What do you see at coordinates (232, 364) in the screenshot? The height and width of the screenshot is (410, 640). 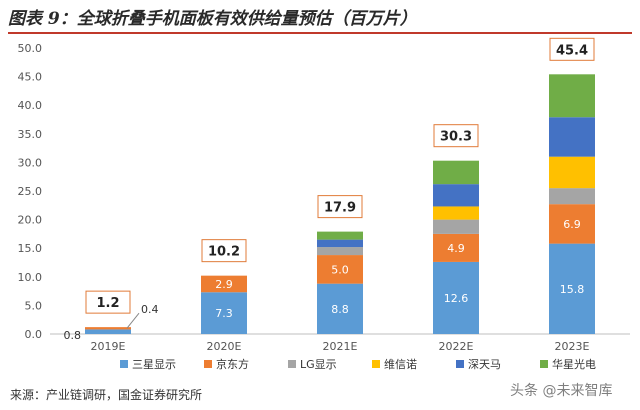 I see `legend-label-京东方: 京东方` at bounding box center [232, 364].